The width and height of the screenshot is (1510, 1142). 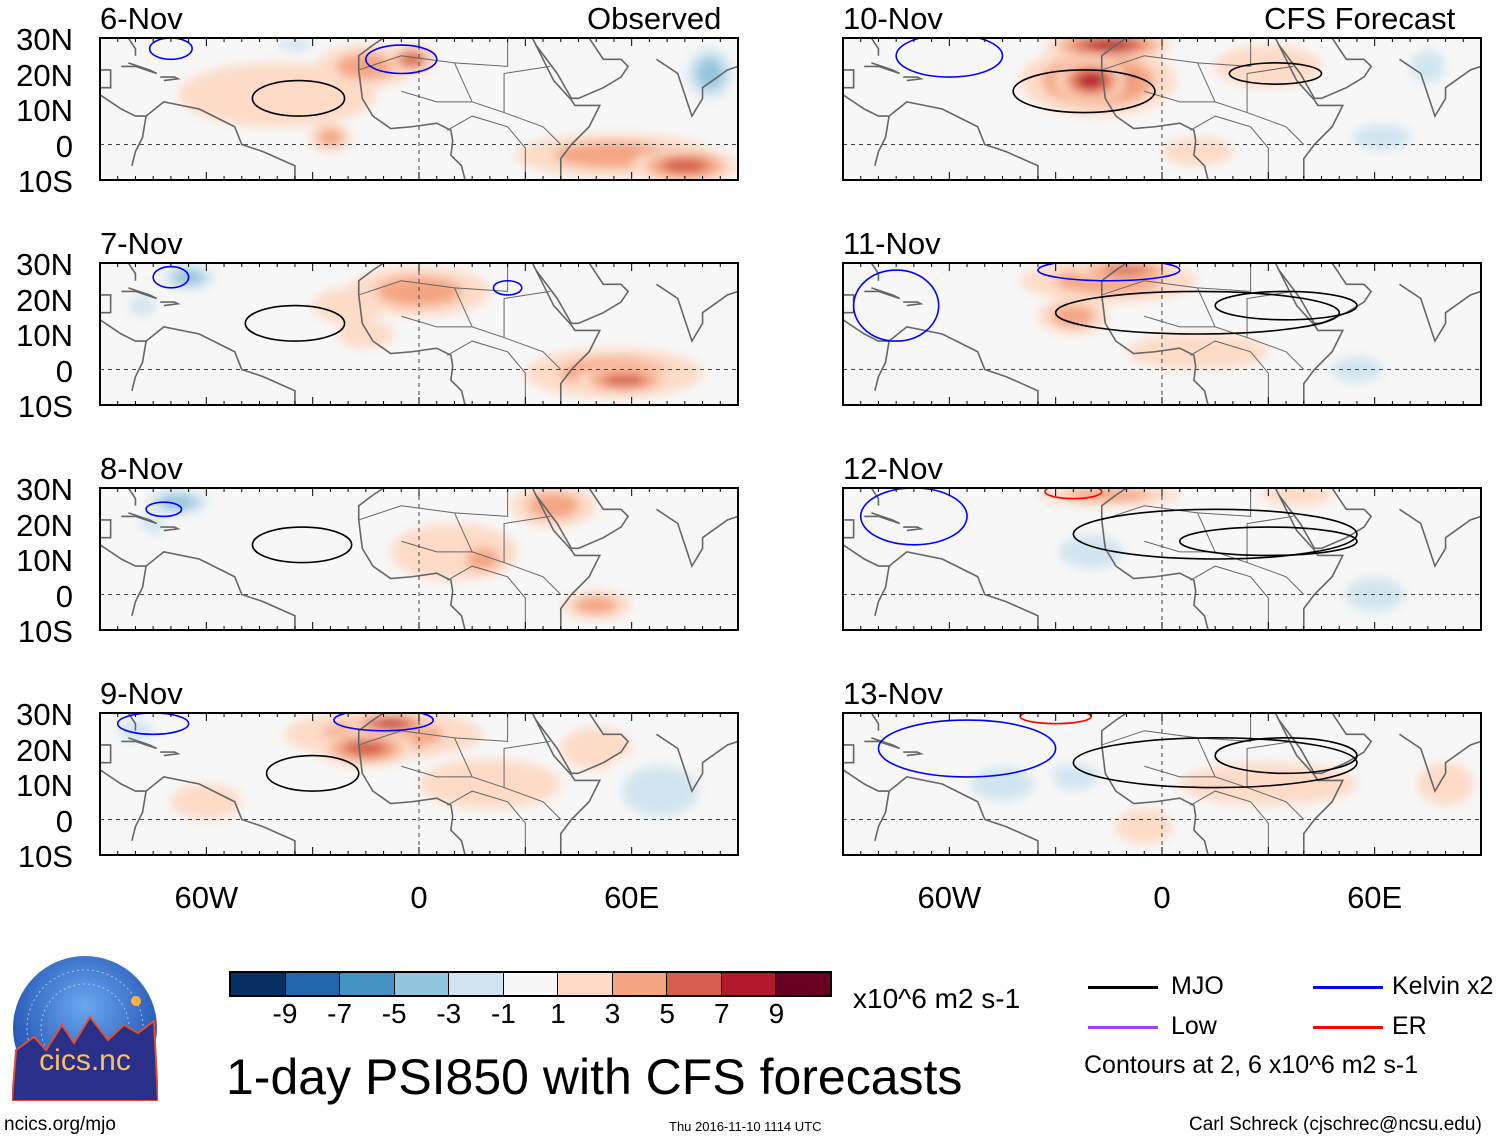 What do you see at coordinates (503, 1013) in the screenshot?
I see `colorbar-tick-label: -1` at bounding box center [503, 1013].